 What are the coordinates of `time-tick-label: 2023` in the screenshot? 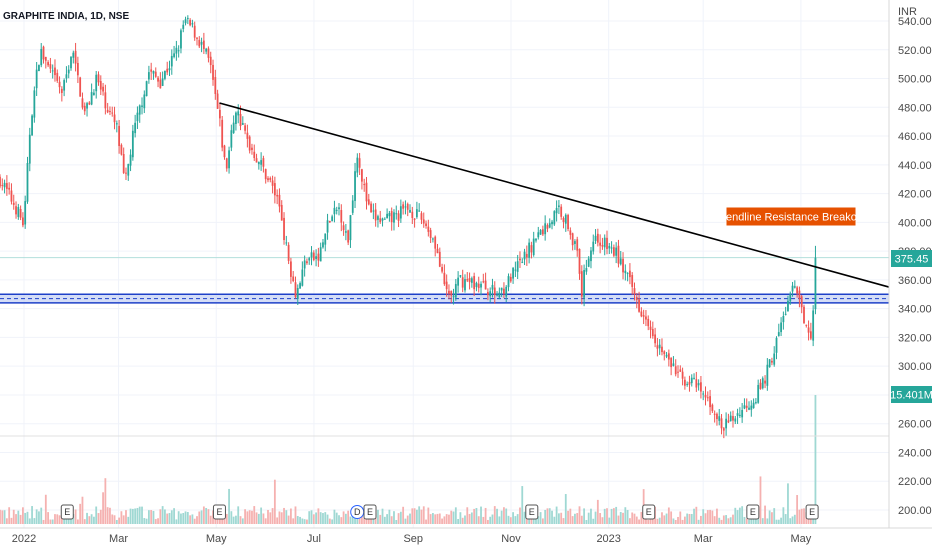 It's located at (608, 539).